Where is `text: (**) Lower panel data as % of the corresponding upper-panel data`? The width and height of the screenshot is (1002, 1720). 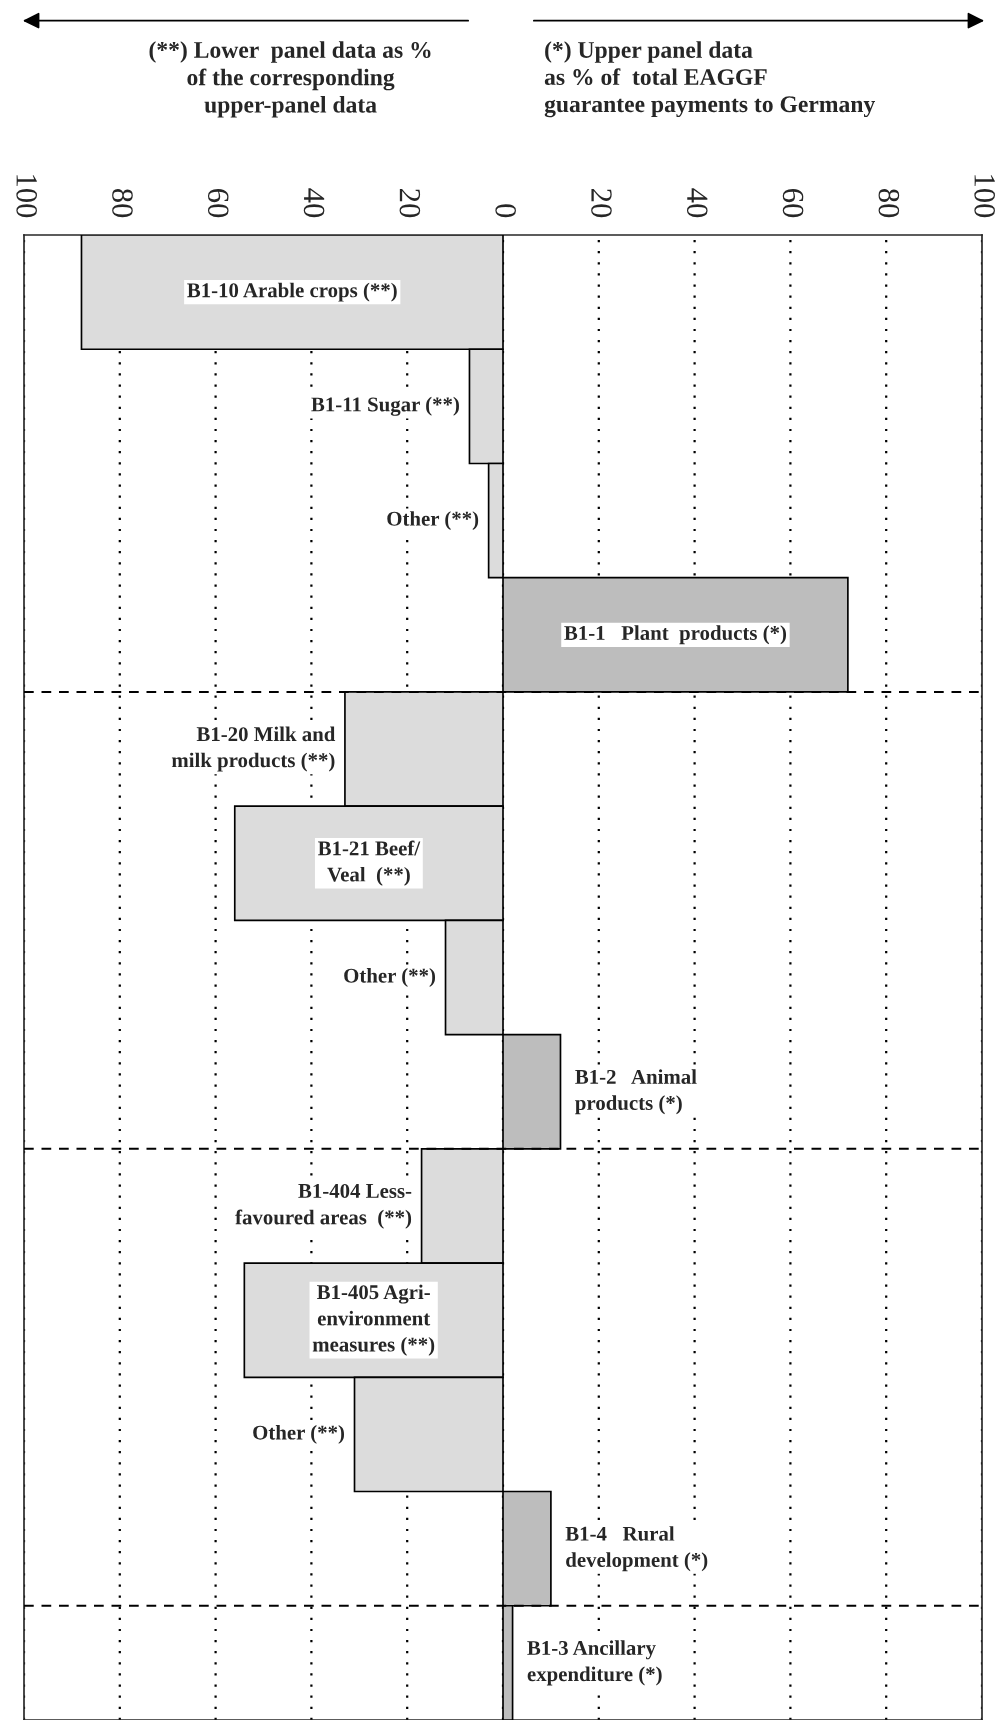 text: (**) Lower panel data as % of the corresponding upper-panel data is located at coordinates (290, 79).